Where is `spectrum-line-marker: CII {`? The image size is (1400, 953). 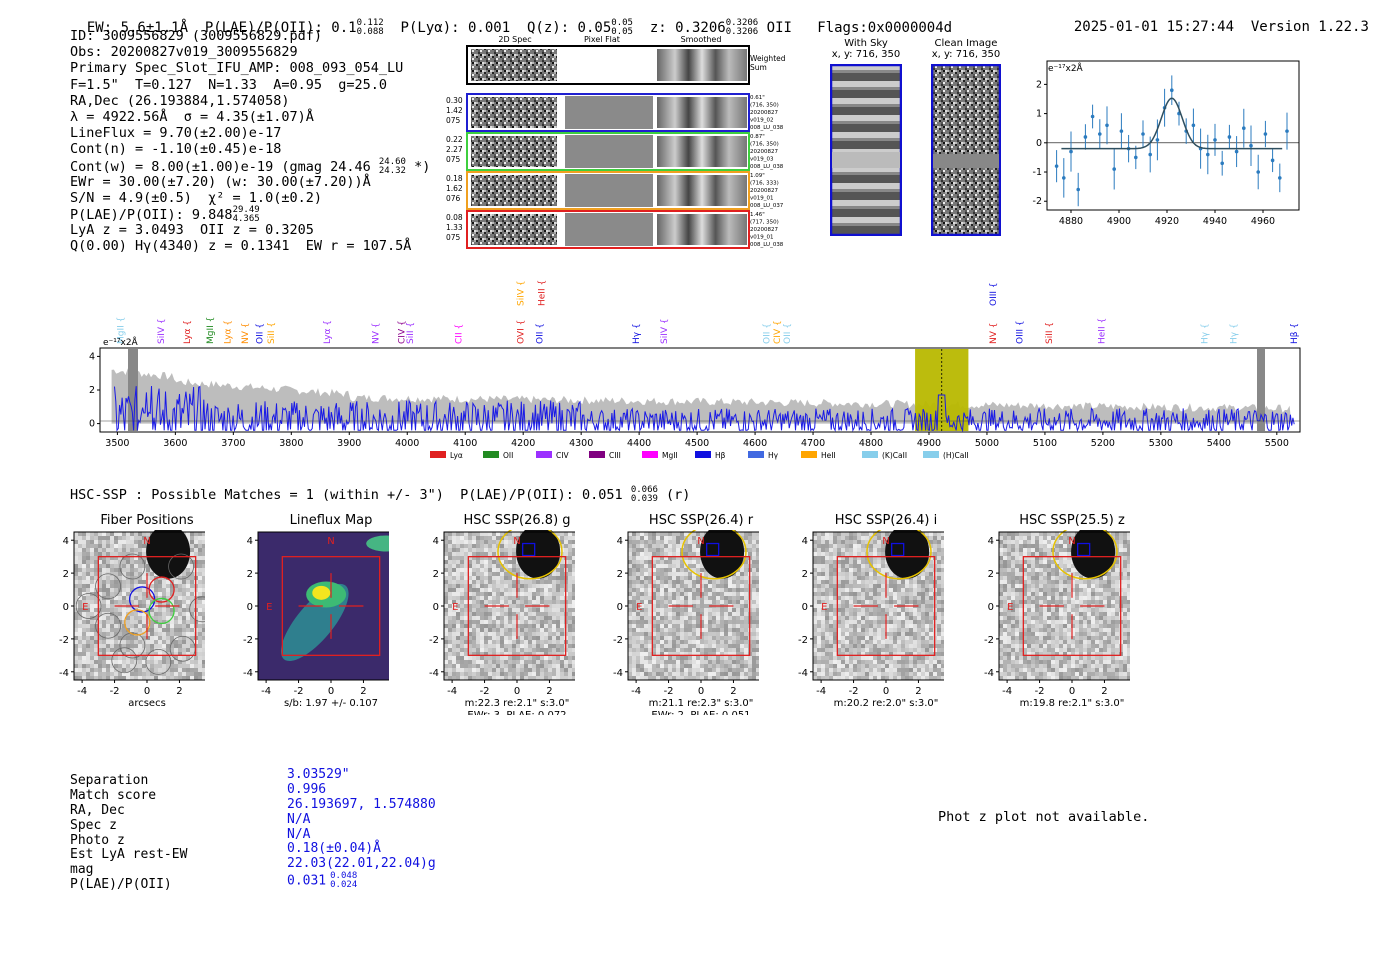
spectrum-line-marker: CII { is located at coordinates (459, 334).